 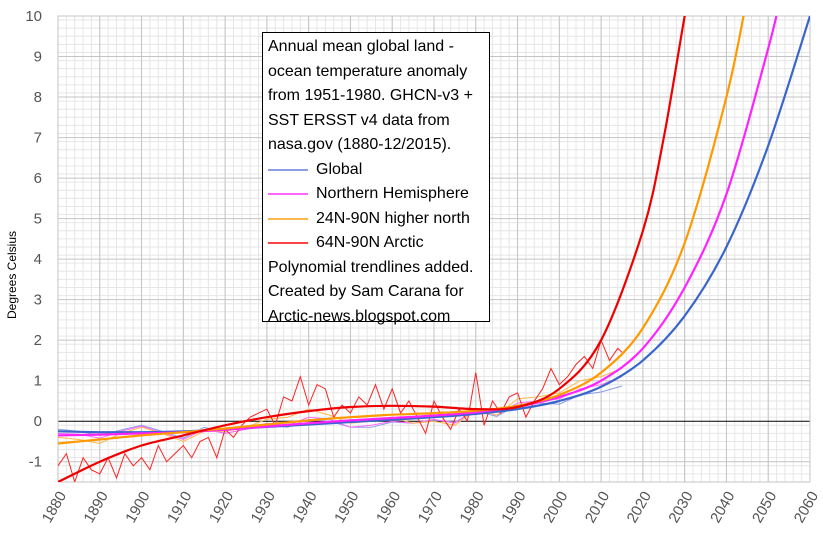 What do you see at coordinates (764, 507) in the screenshot?
I see `x-tick-label: 2050` at bounding box center [764, 507].